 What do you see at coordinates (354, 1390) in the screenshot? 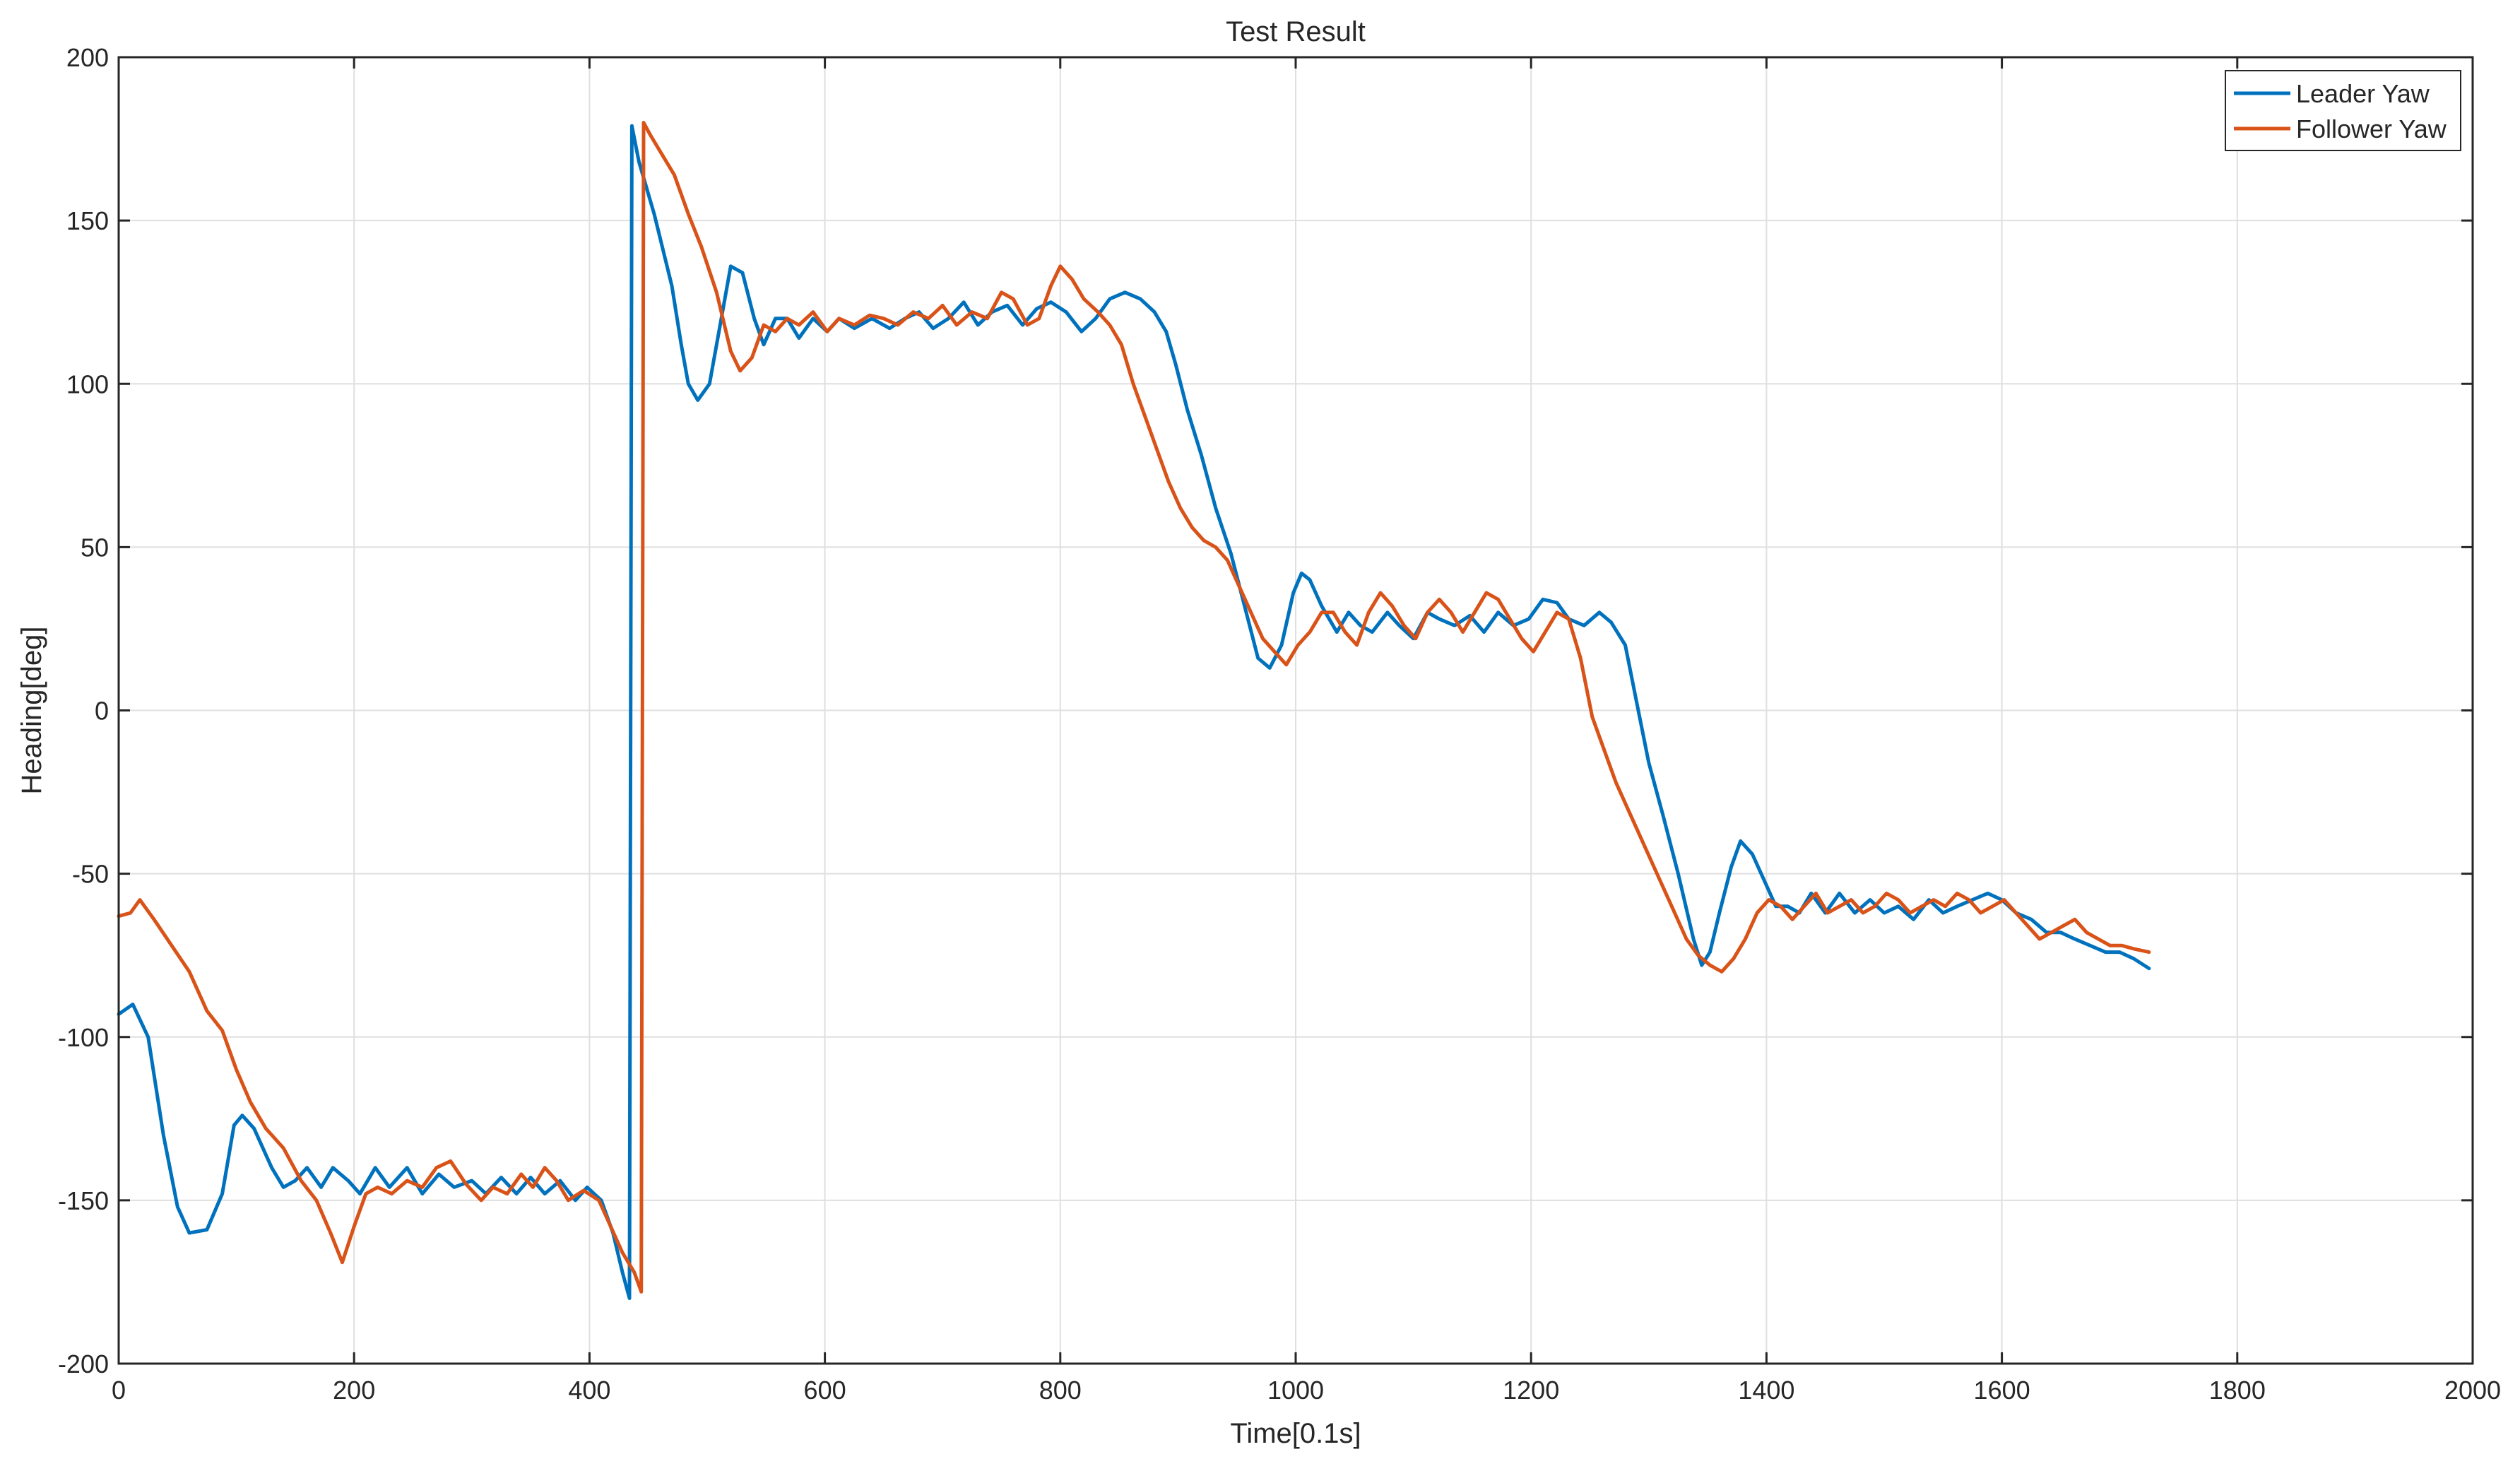
I see `x-tick-label: 200` at bounding box center [354, 1390].